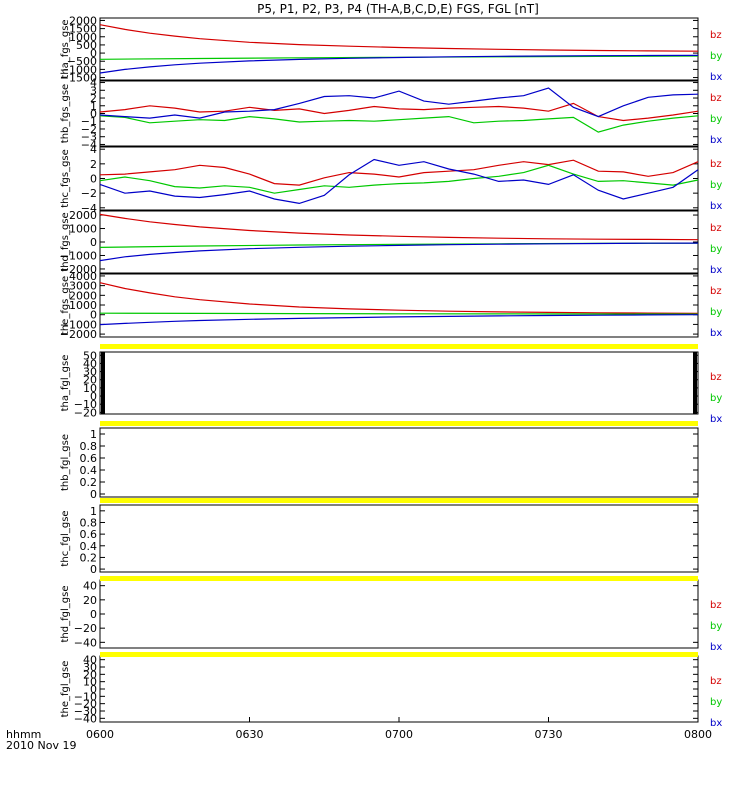 The width and height of the screenshot is (750, 800). Describe the element at coordinates (89, 208) in the screenshot. I see `y-tick-label: −4` at that location.